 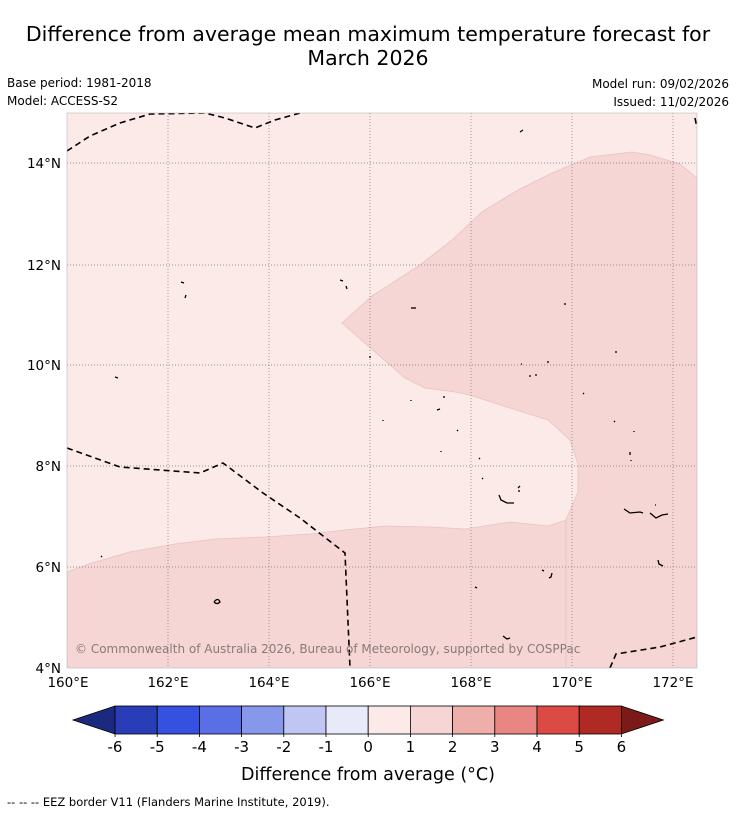 I want to click on lat-label-10: 10°N, so click(x=44, y=366).